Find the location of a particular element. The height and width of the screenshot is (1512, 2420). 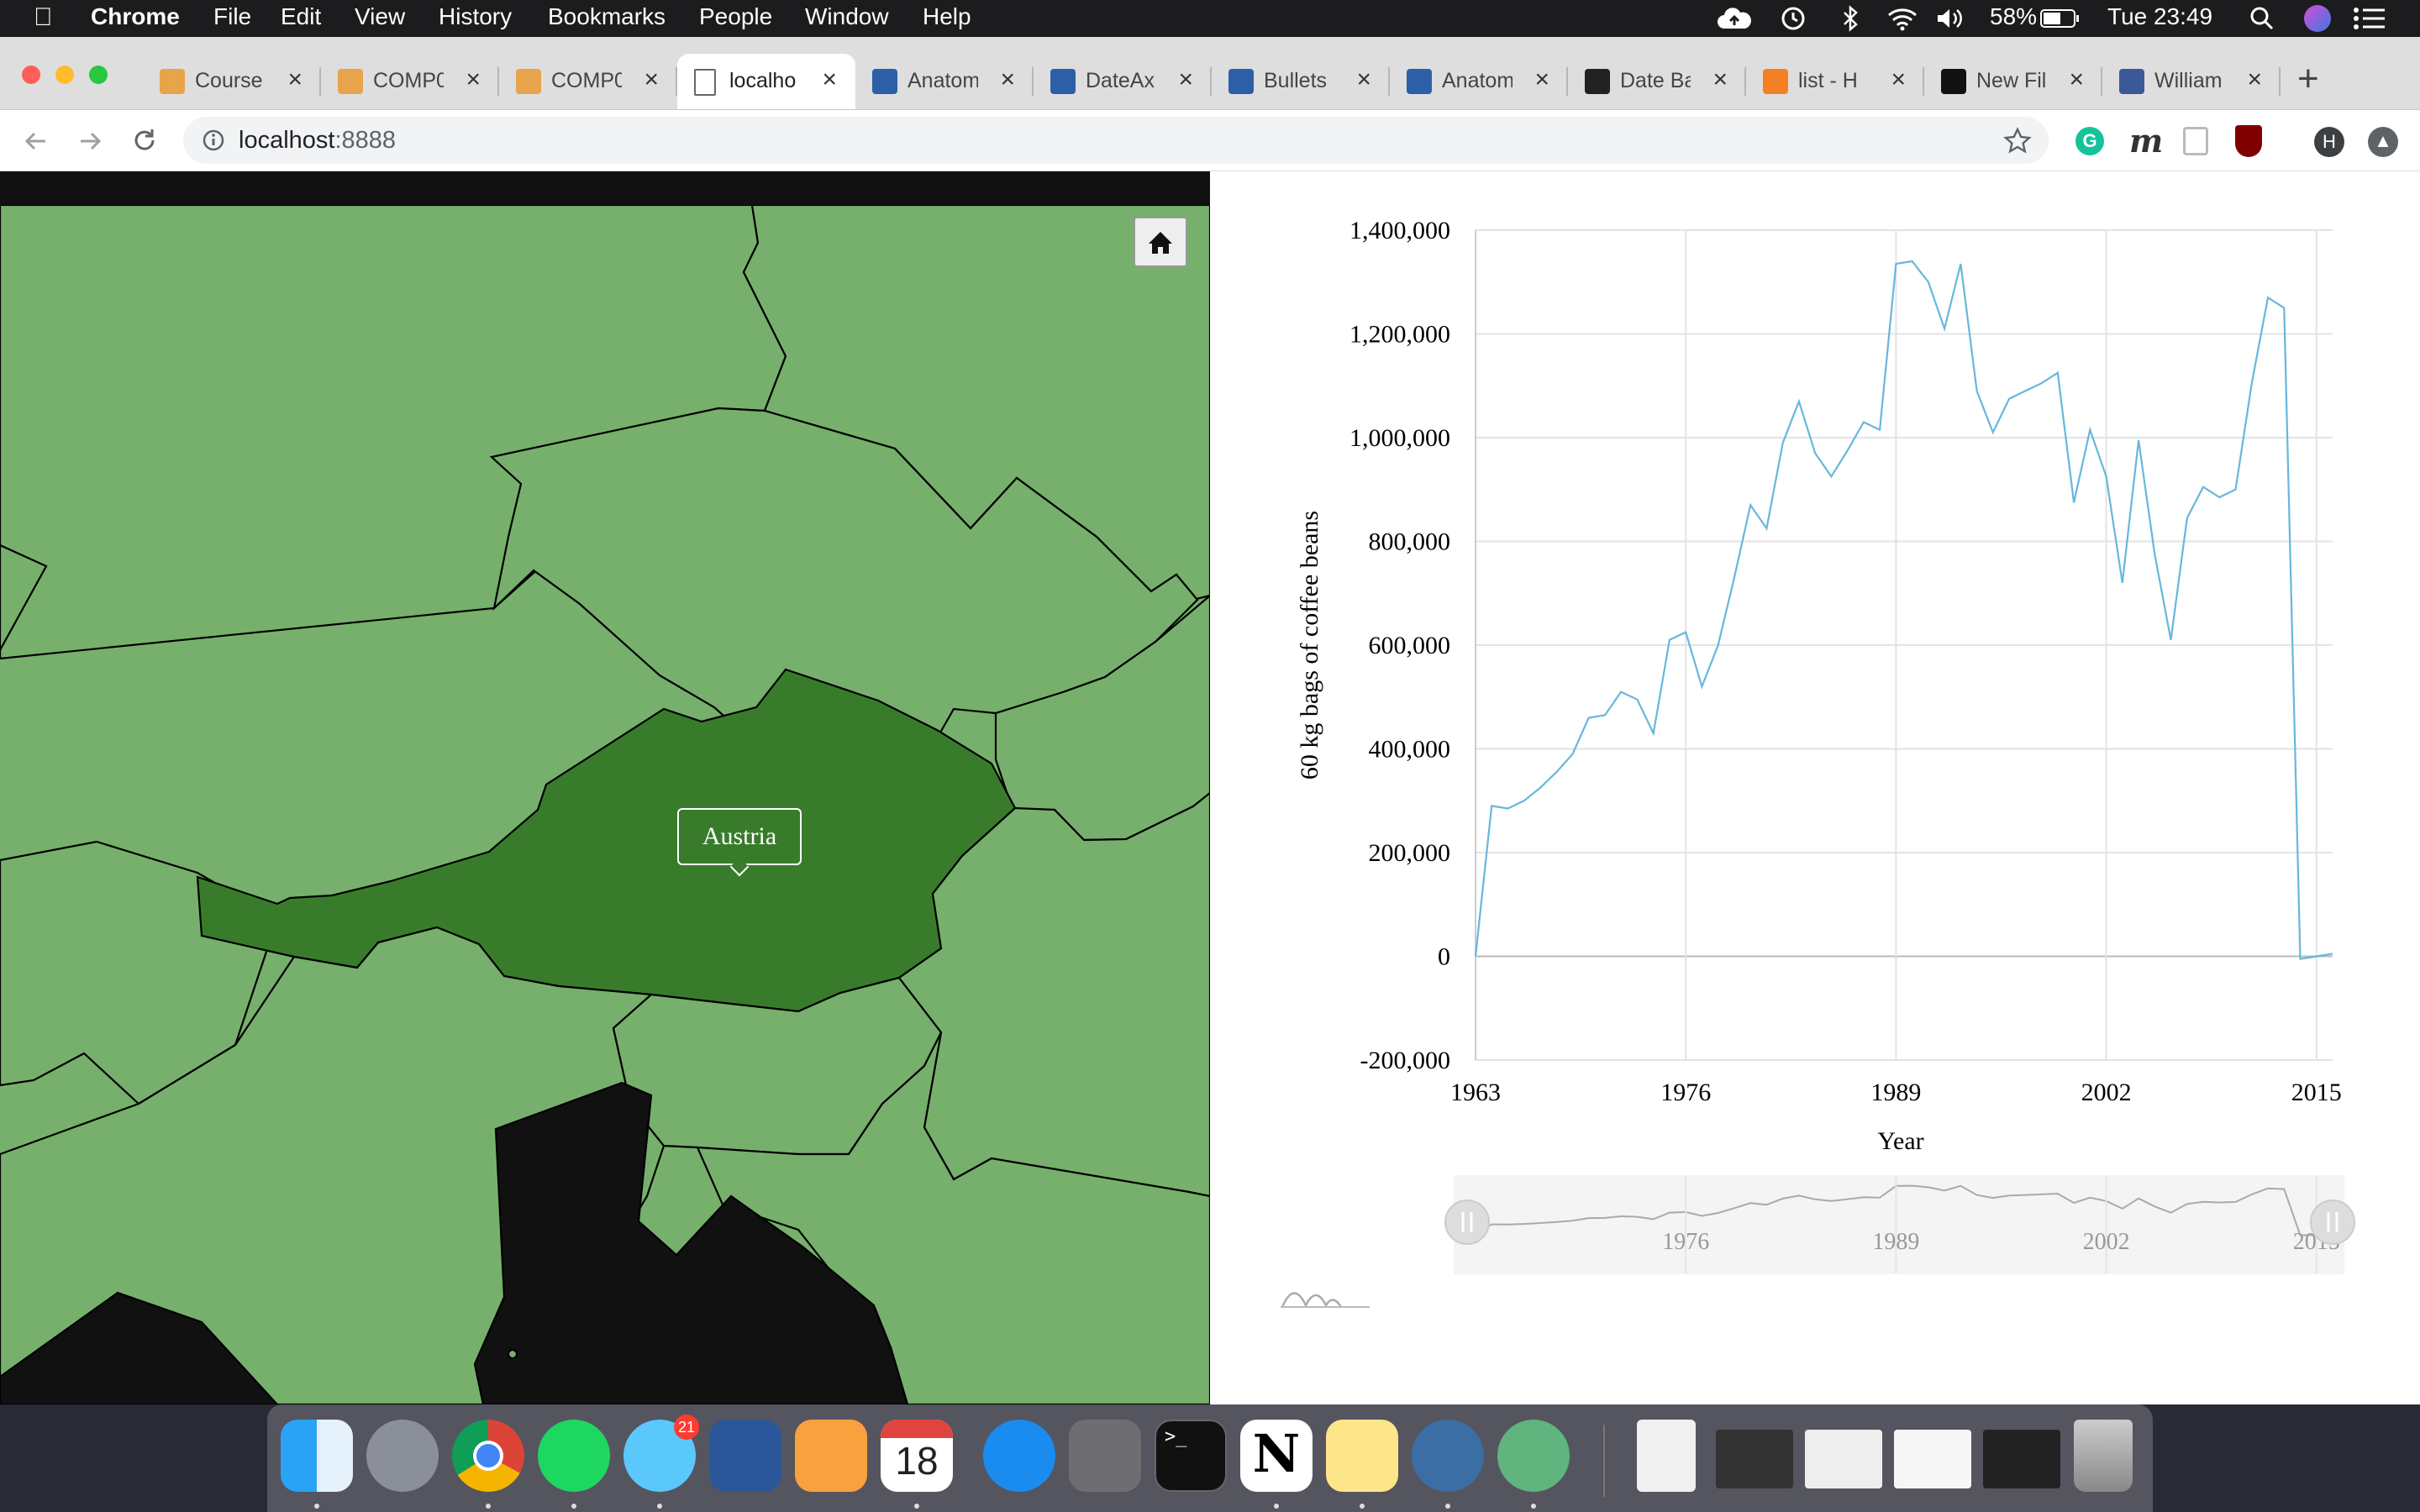

pages-icon is located at coordinates (831, 1456).